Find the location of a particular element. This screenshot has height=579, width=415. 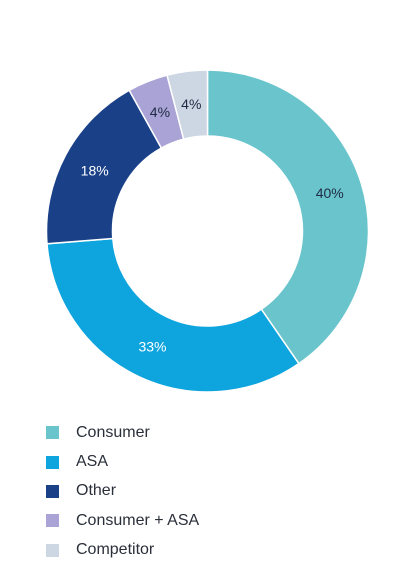

slice-label-asa: 33% is located at coordinates (152, 347).